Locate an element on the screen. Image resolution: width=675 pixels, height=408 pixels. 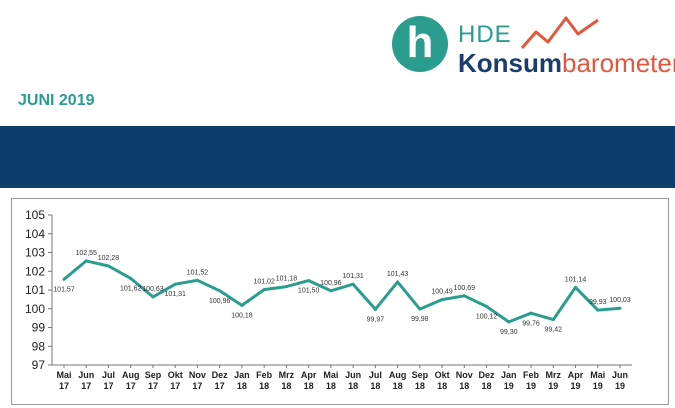
x-tick-label-month: Nov is located at coordinates (464, 375).